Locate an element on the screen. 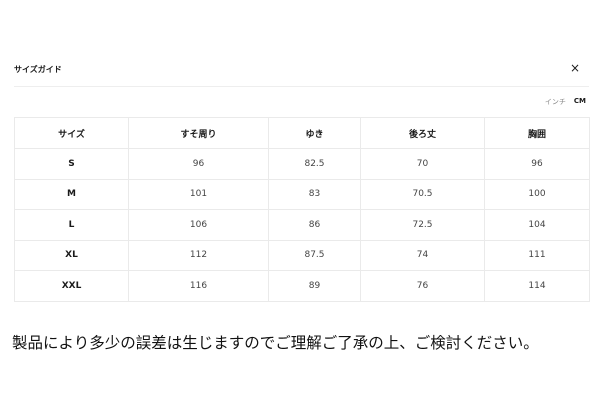  value-cell: 86 is located at coordinates (314, 225).